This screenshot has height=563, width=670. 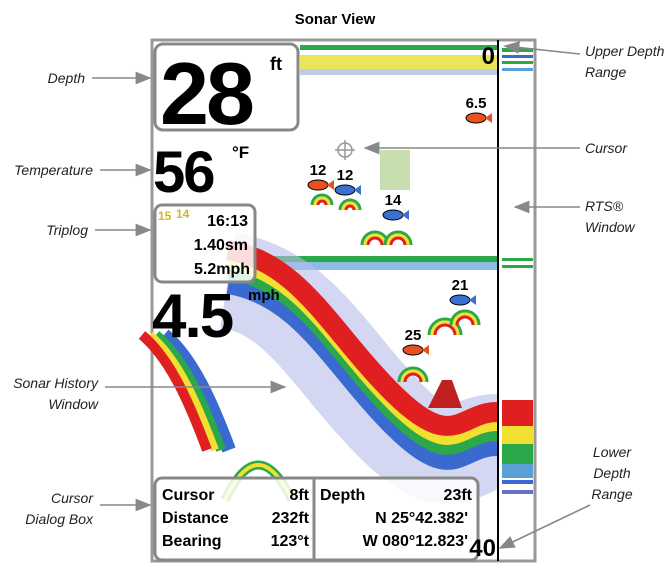 I want to click on cursor-crosshair, so click(x=345, y=150).